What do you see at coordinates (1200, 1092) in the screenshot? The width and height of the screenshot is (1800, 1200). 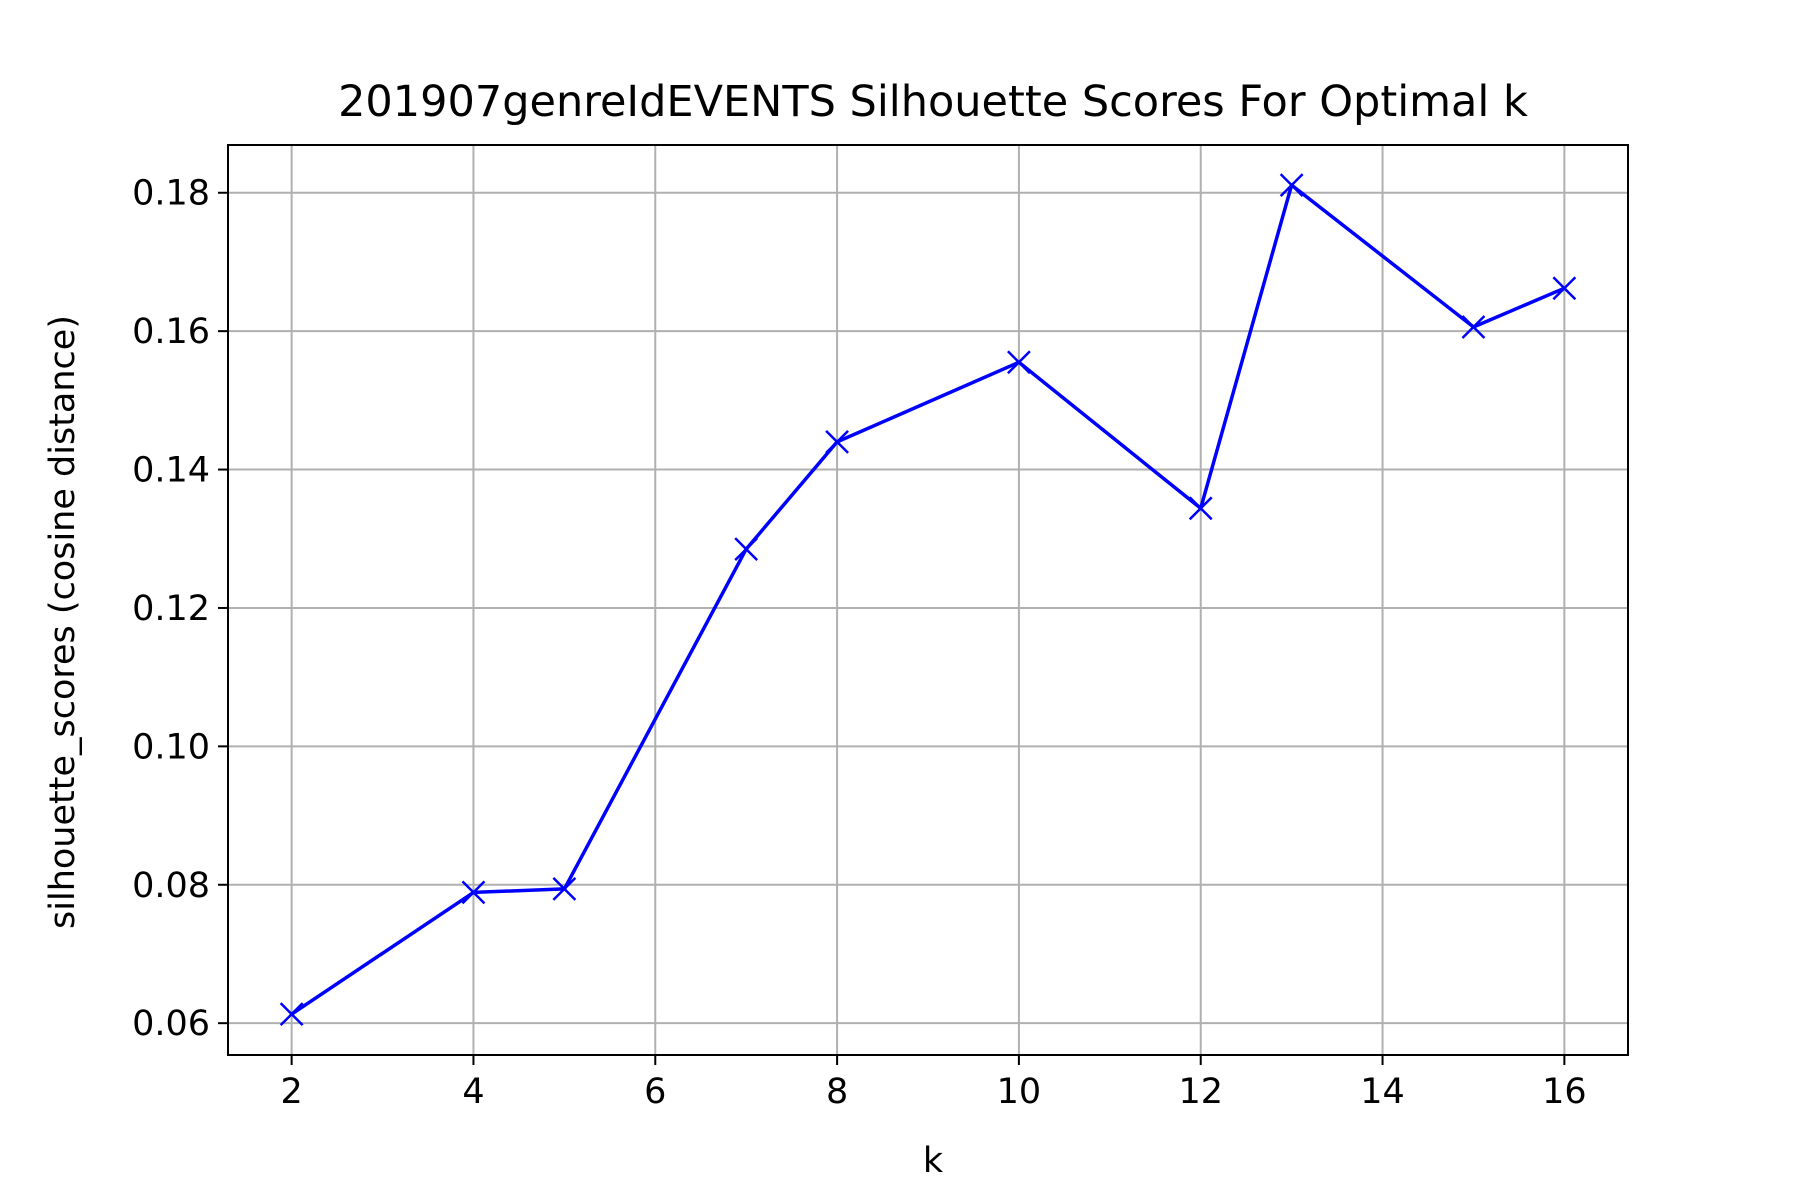 I see `x-tick-label: 12` at bounding box center [1200, 1092].